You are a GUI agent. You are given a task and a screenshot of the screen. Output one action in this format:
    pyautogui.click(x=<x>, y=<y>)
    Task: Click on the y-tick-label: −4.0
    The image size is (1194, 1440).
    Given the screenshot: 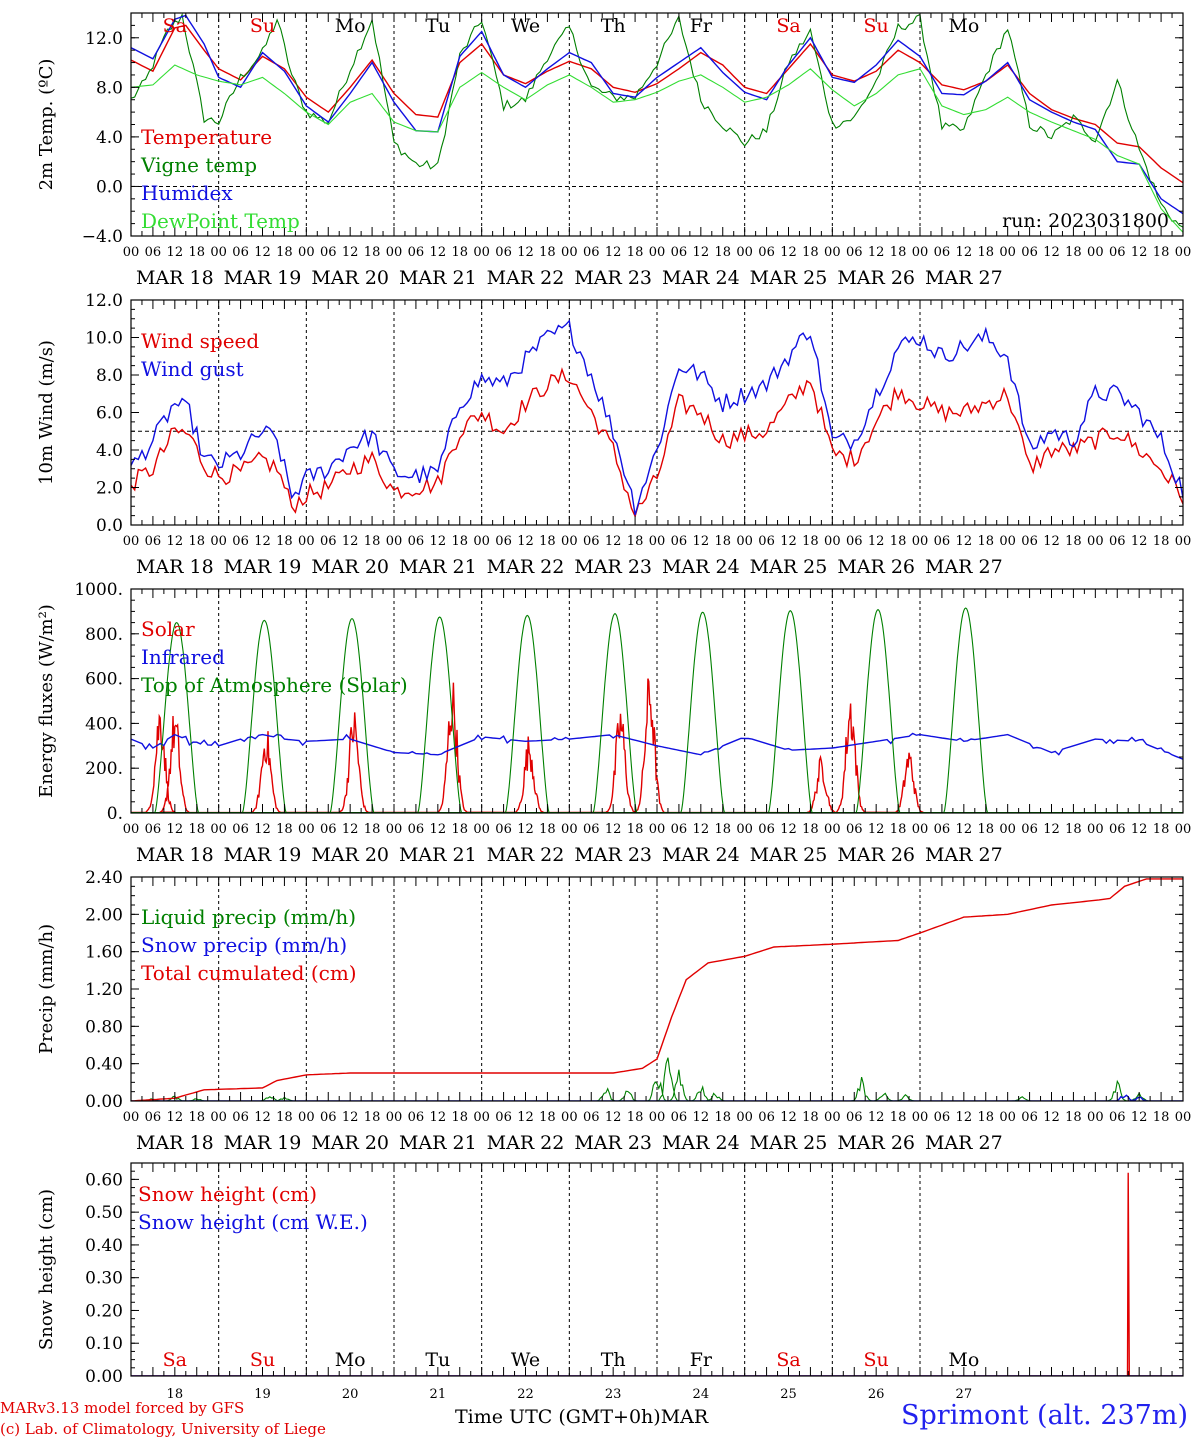 What is the action you would take?
    pyautogui.click(x=102, y=237)
    